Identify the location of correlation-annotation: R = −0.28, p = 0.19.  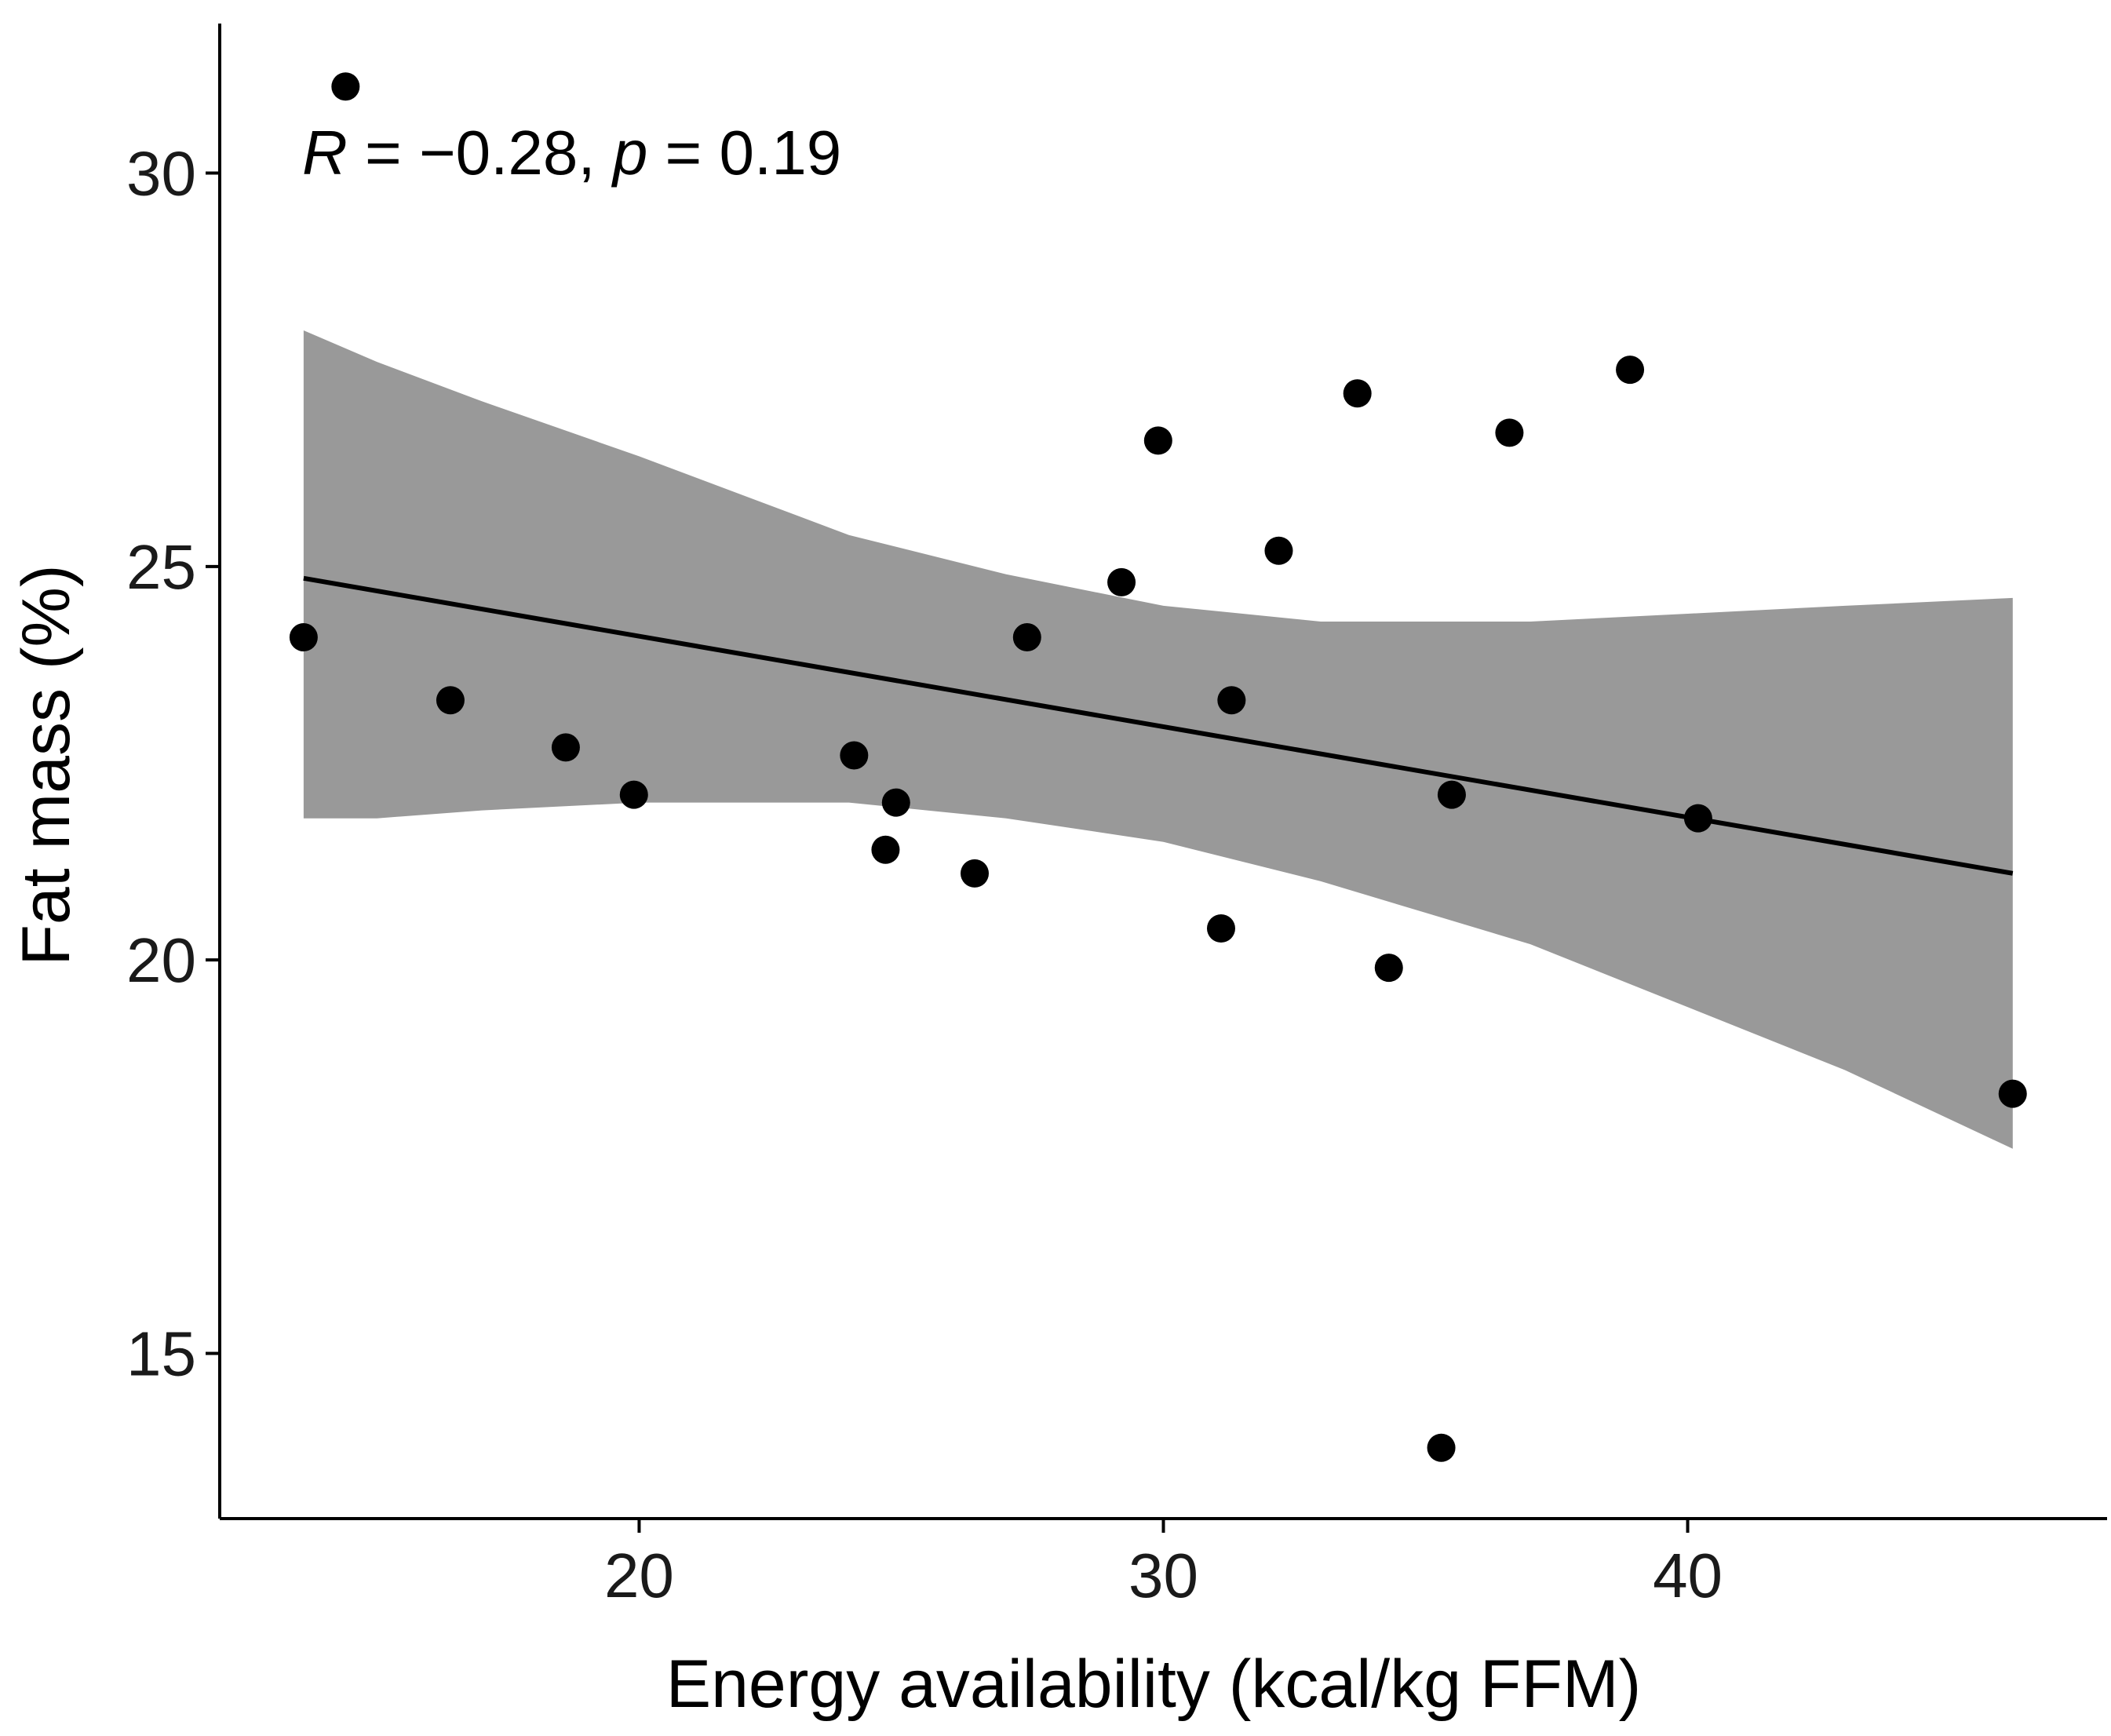
(571, 153).